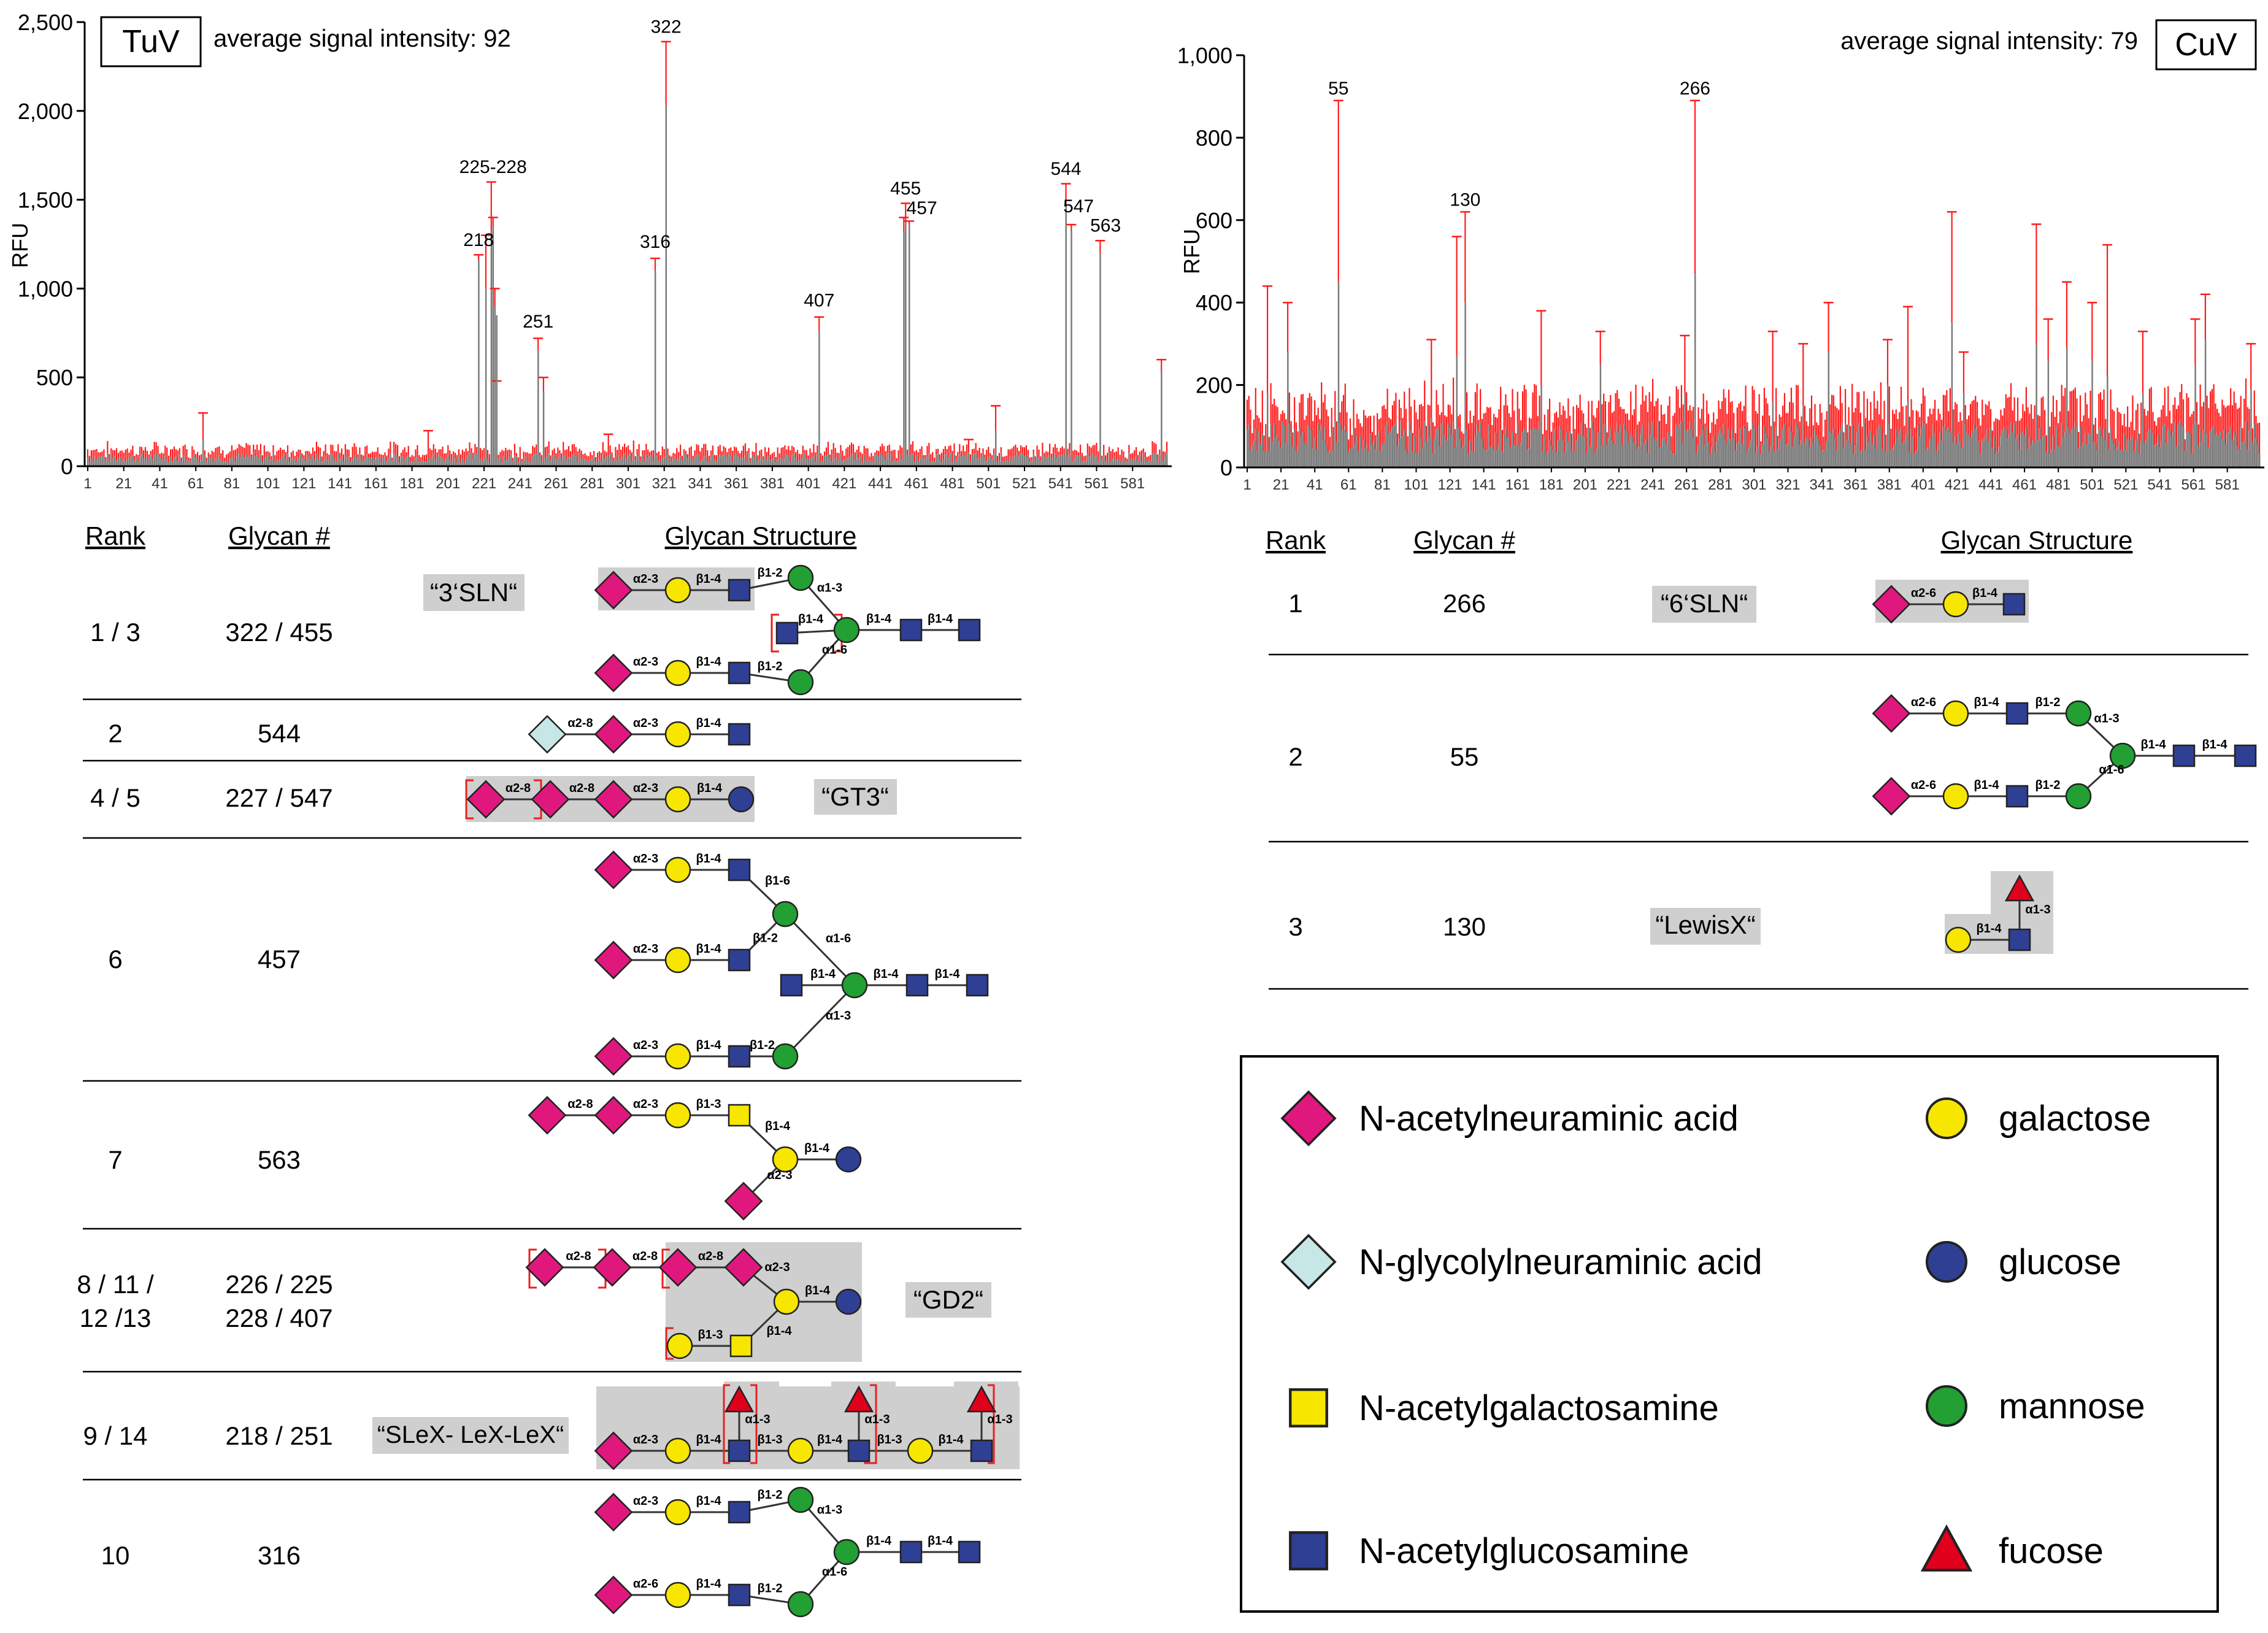 The width and height of the screenshot is (2268, 1633). What do you see at coordinates (1416, 485) in the screenshot?
I see `x-tick-label: 101` at bounding box center [1416, 485].